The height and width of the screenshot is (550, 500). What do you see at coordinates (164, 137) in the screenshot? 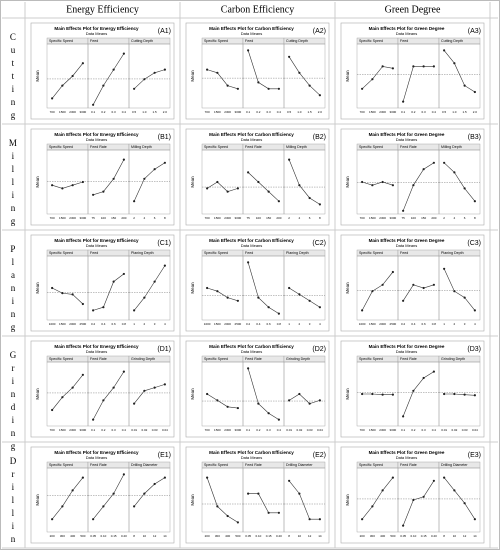
I see `plot-label: (B1)` at bounding box center [164, 137].